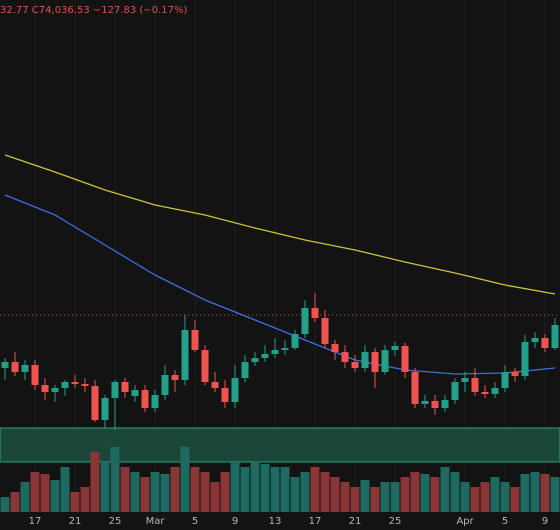 The image size is (560, 530). What do you see at coordinates (280, 521) in the screenshot?
I see `x-axis` at bounding box center [280, 521].